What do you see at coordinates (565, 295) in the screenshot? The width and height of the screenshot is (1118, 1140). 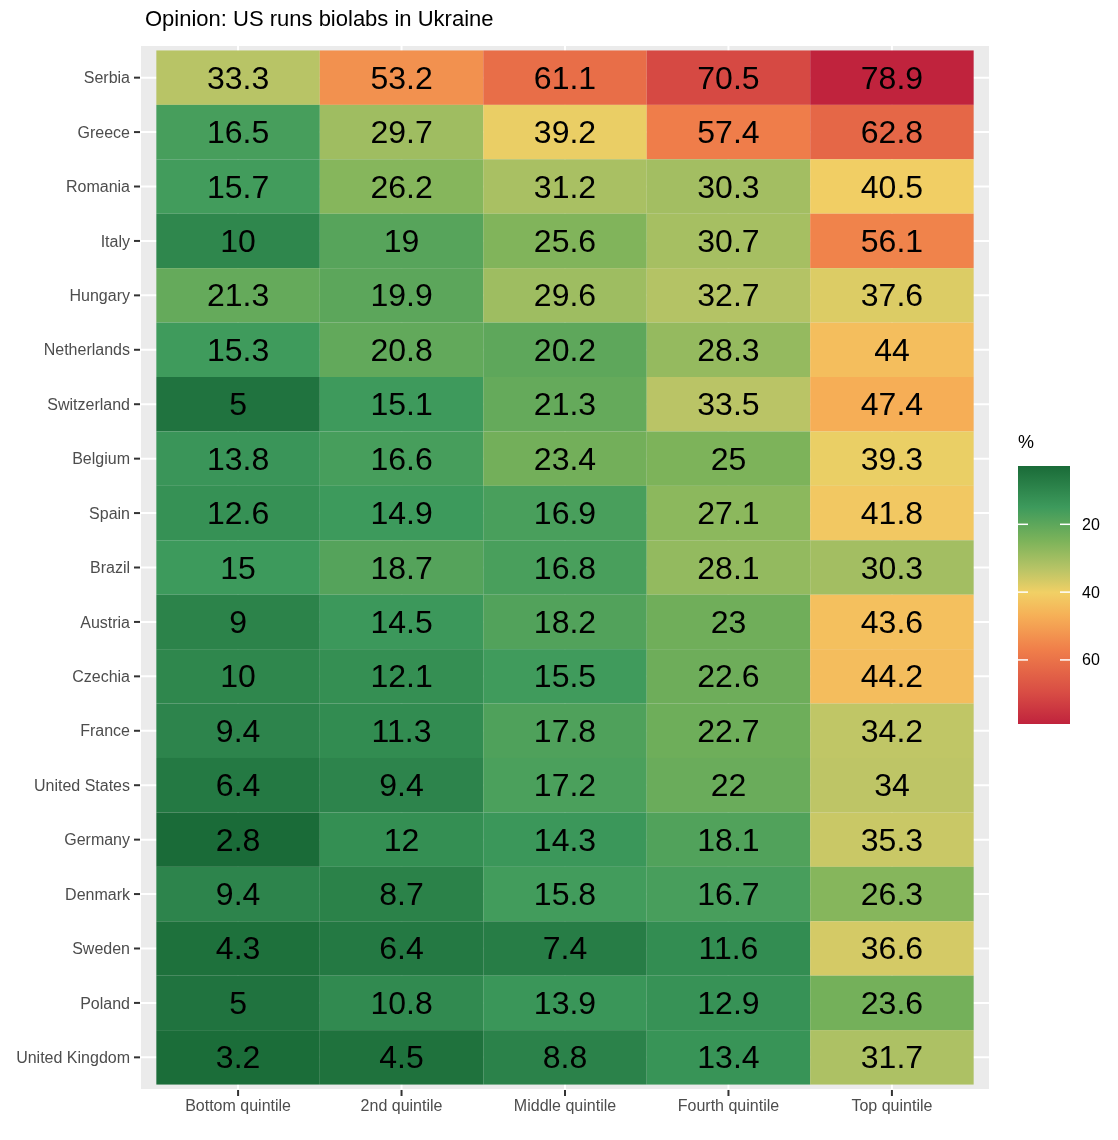 I see `data-label: 29.6` at bounding box center [565, 295].